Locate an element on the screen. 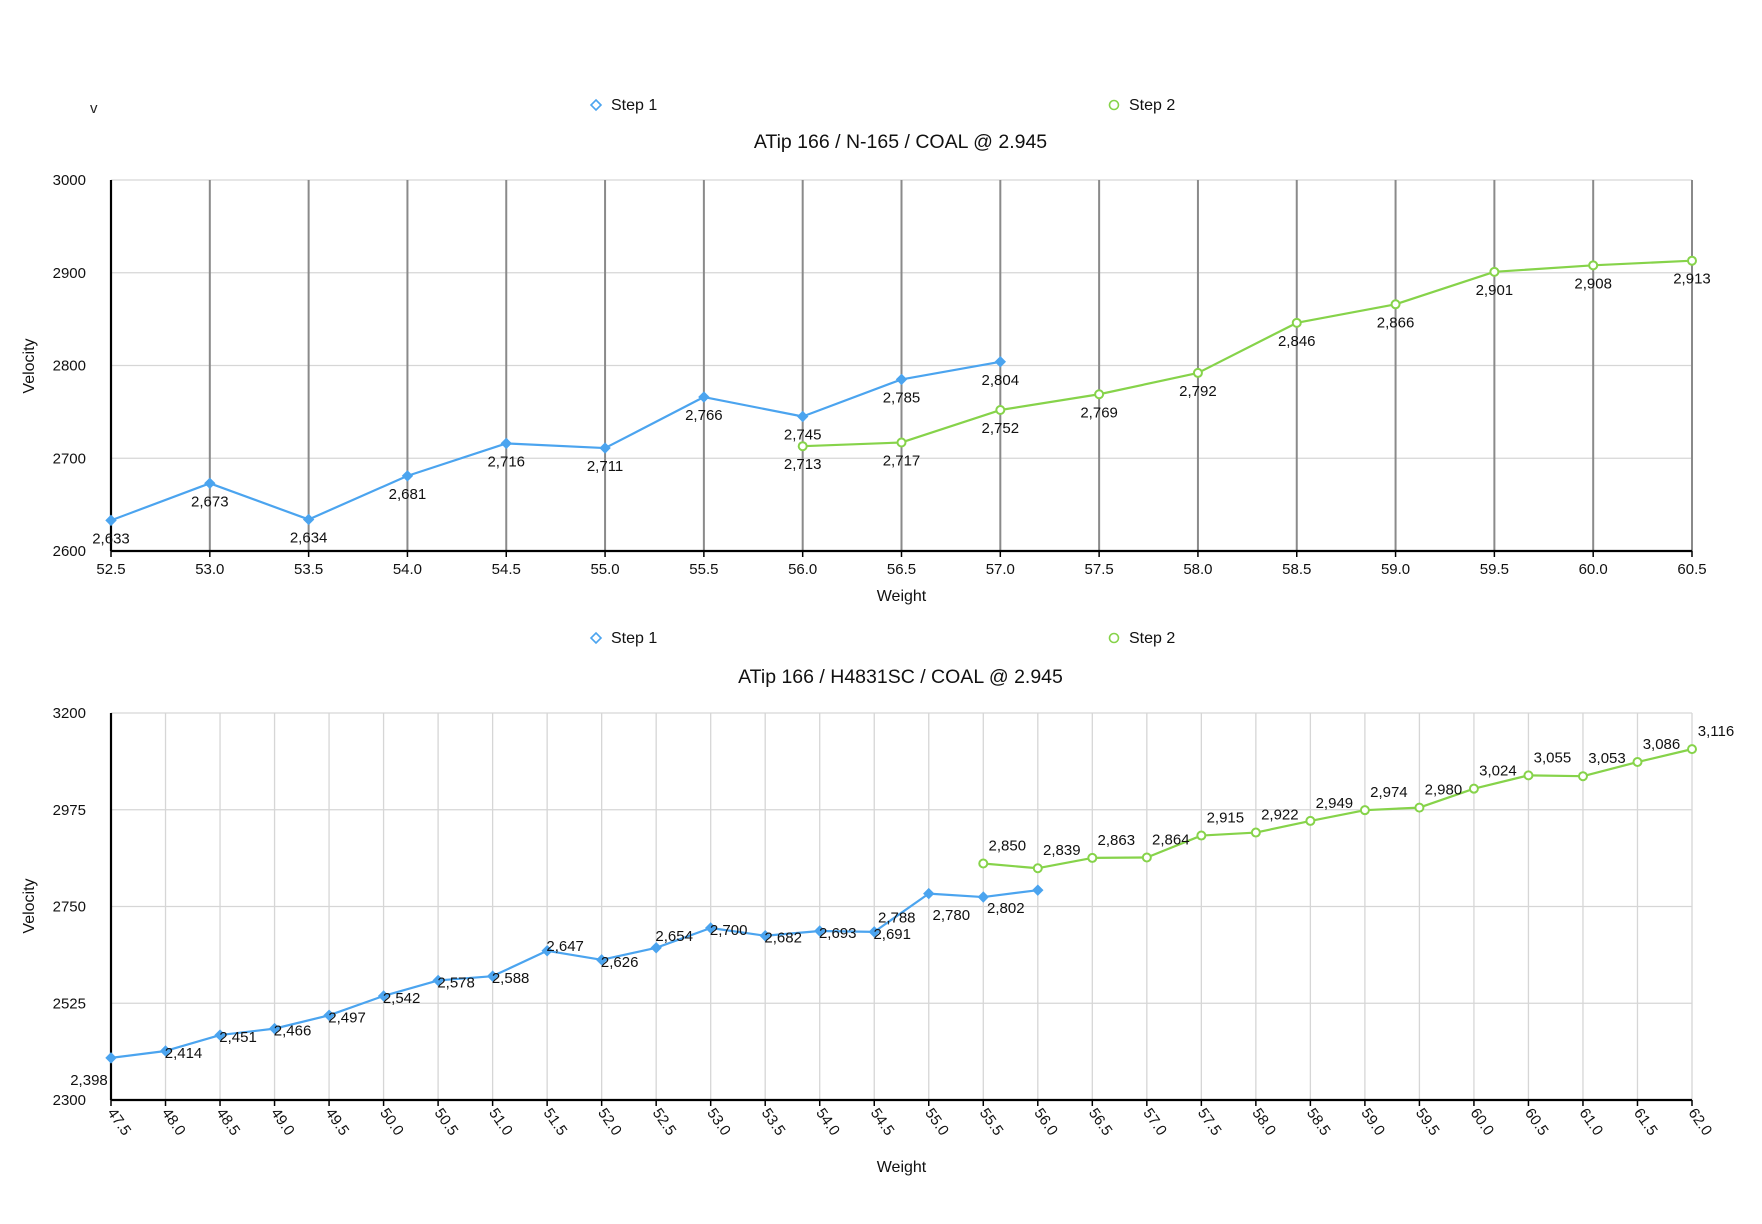 The width and height of the screenshot is (1762, 1224). x-tick-label: 50.0 is located at coordinates (391, 1122).